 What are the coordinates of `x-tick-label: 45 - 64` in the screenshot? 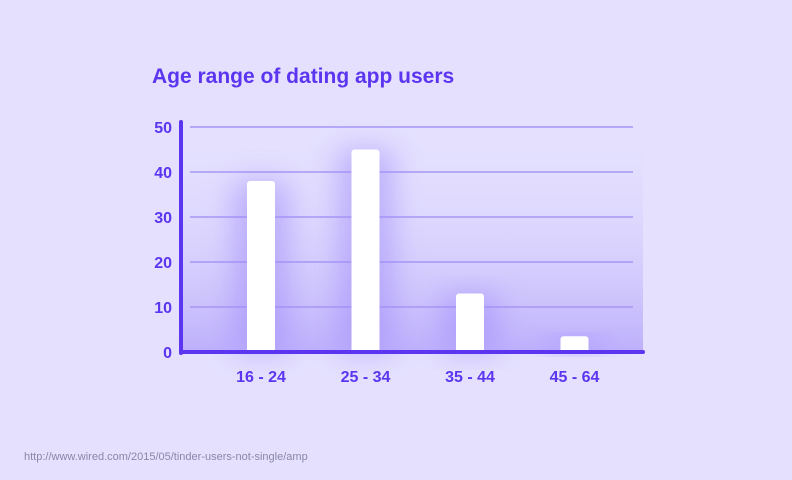 It's located at (575, 377).